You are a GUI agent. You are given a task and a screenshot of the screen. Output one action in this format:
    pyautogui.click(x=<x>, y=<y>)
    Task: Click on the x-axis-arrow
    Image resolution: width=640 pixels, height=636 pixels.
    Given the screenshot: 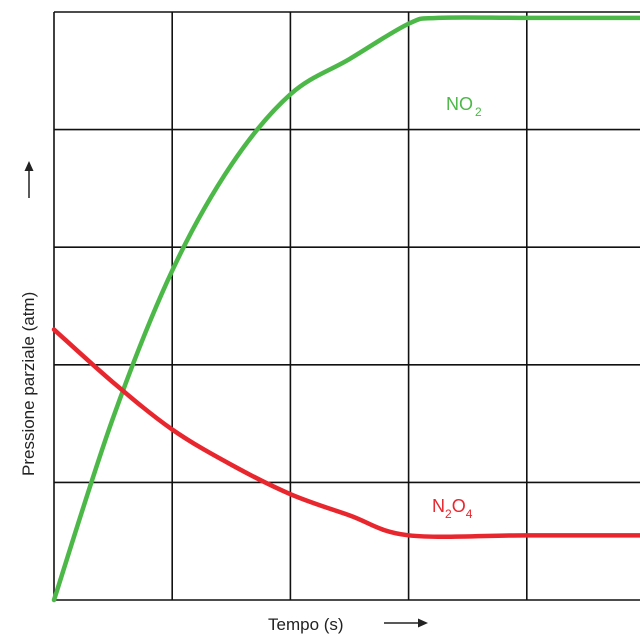 What is the action you would take?
    pyautogui.click(x=406, y=623)
    